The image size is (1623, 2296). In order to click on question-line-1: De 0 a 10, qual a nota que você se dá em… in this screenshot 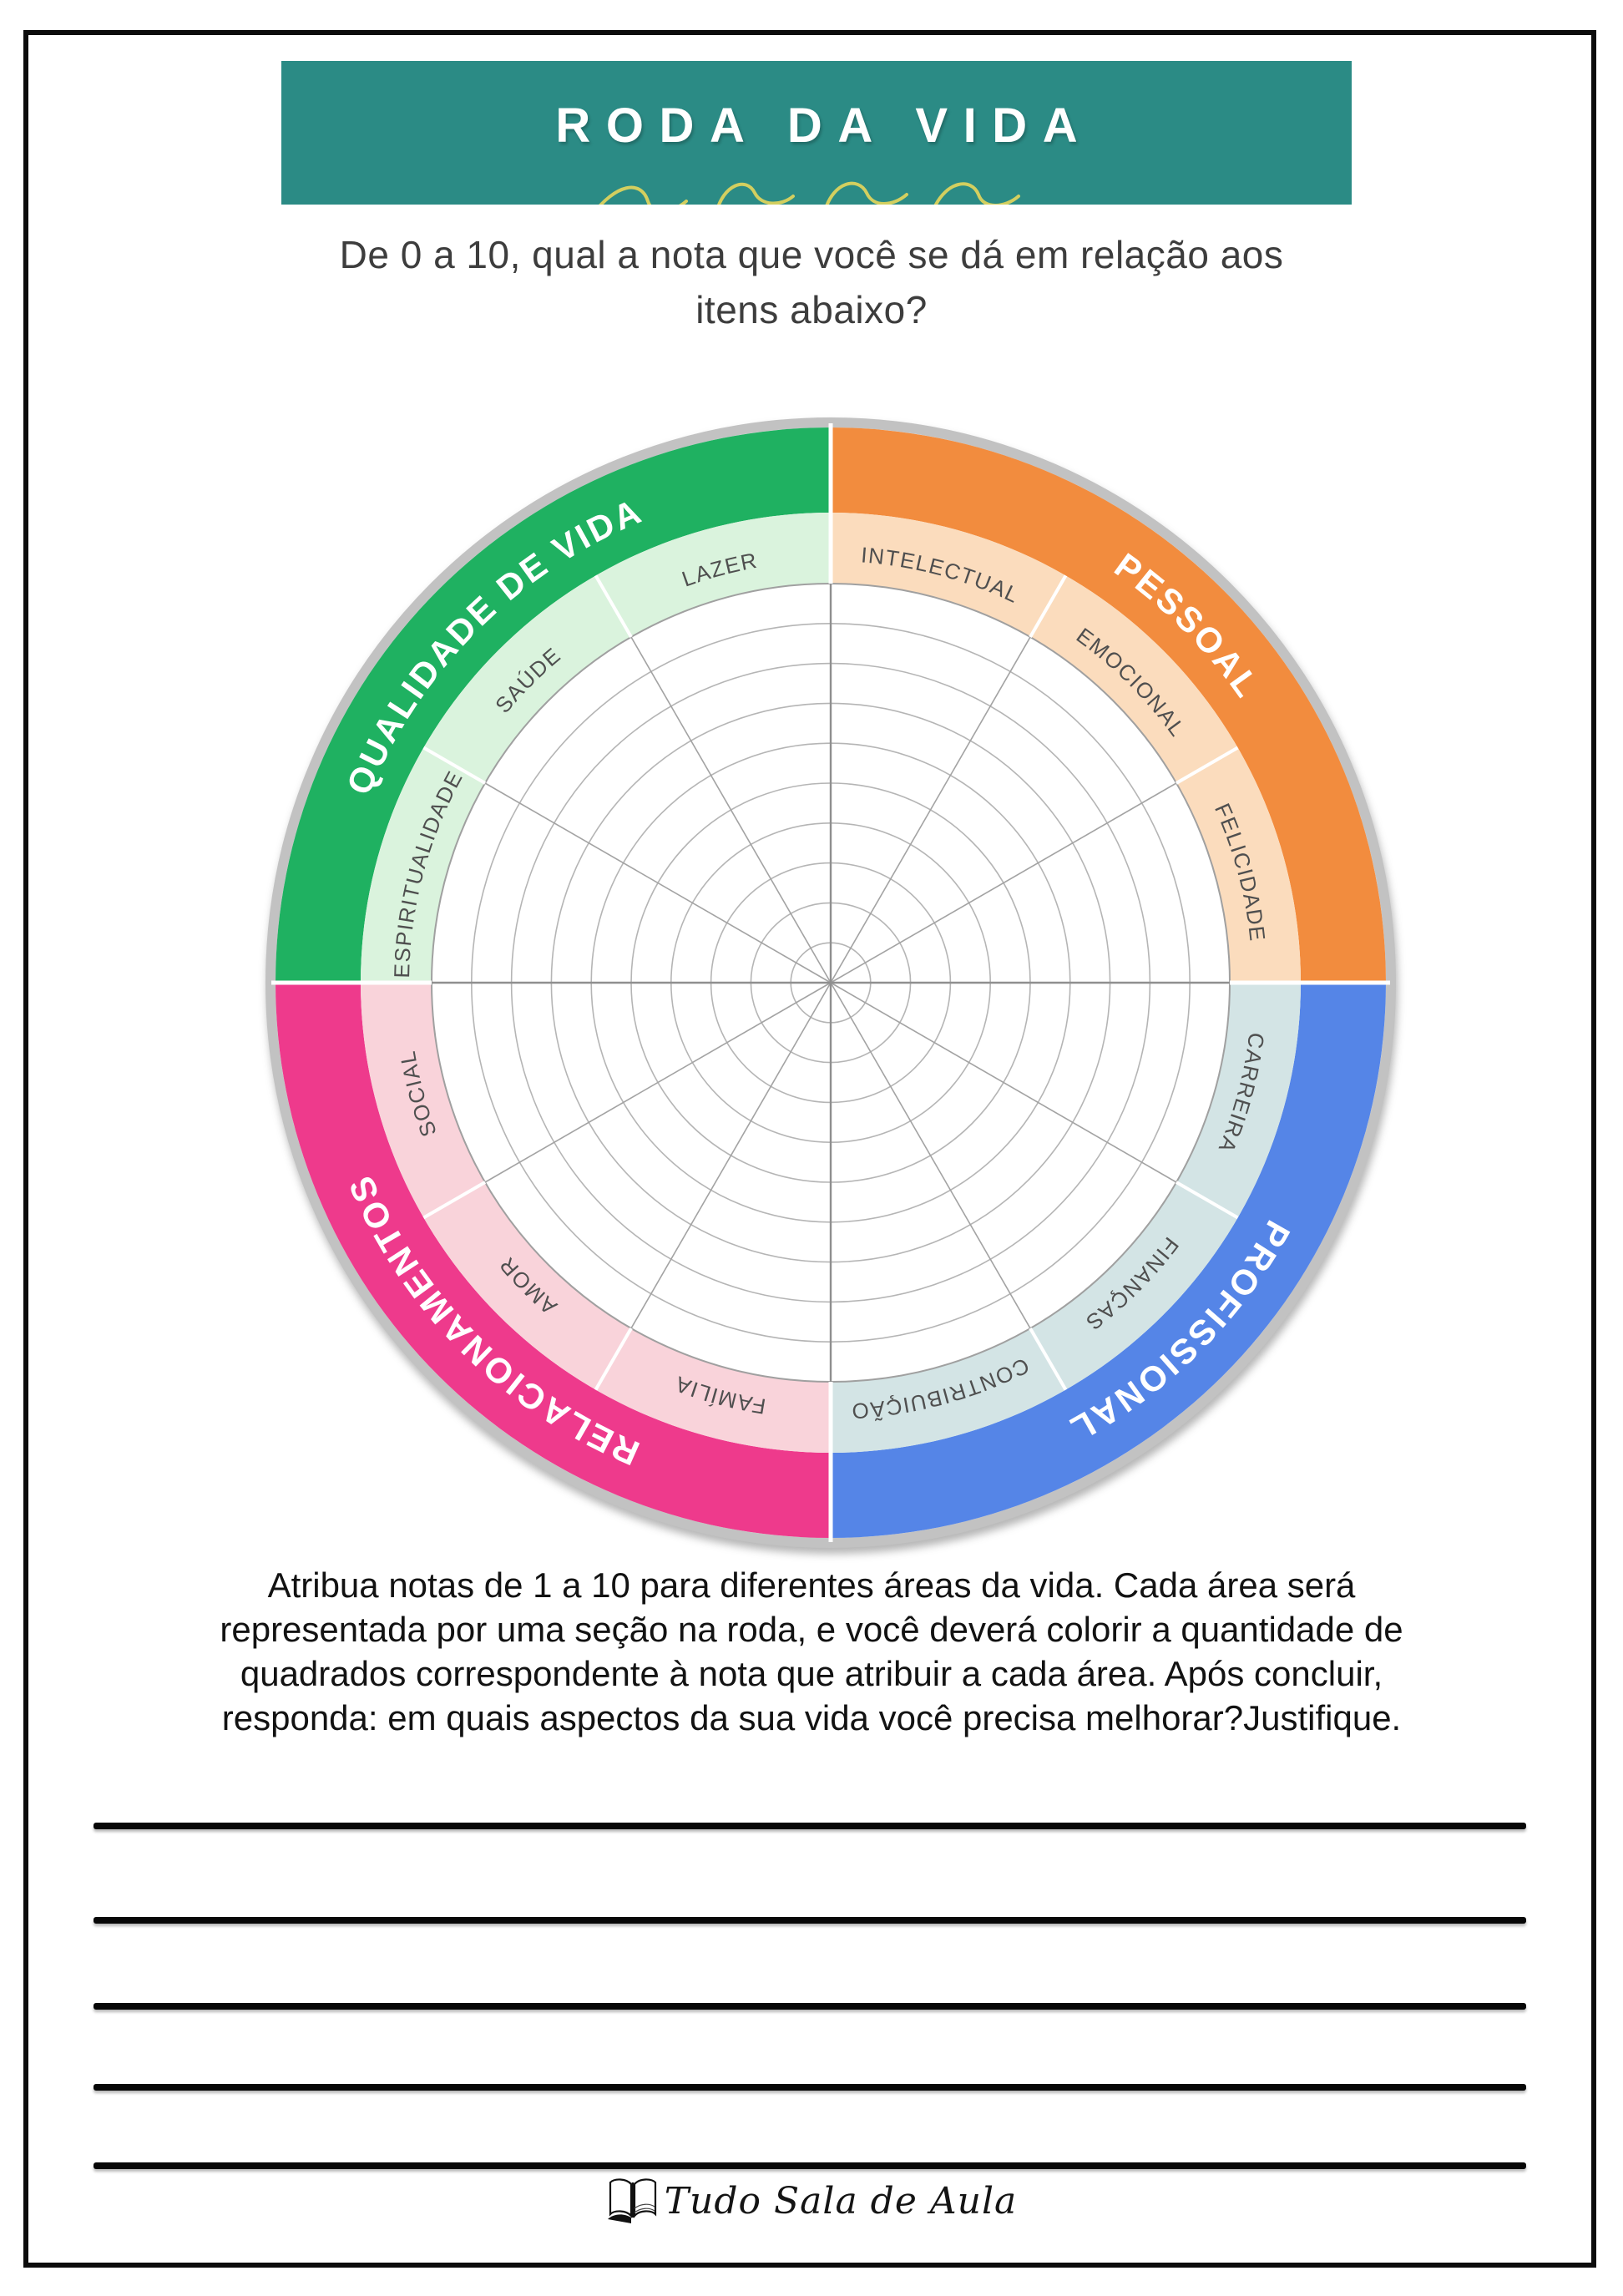, I will do `click(811, 254)`.